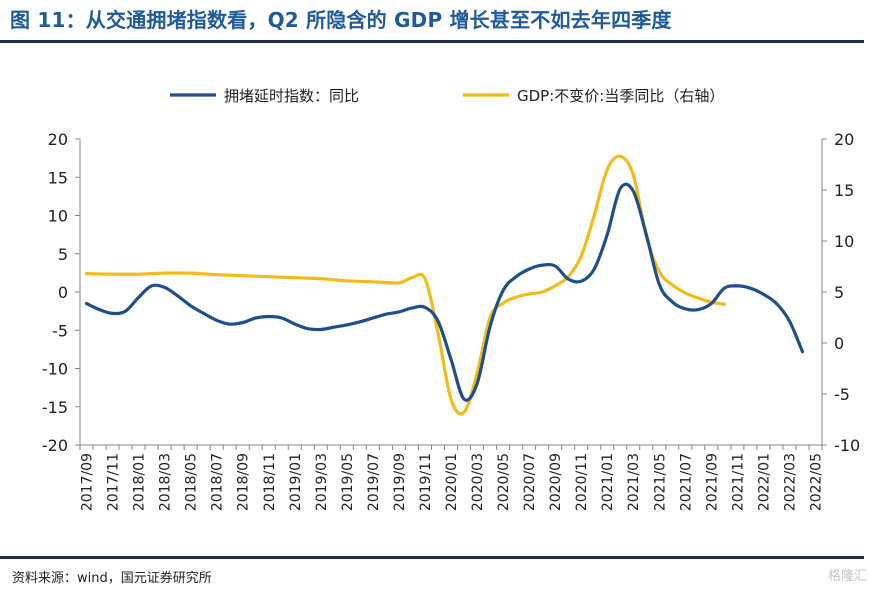 The image size is (879, 592). Describe the element at coordinates (114, 482) in the screenshot. I see `x-tick-label: 2017/11` at that location.